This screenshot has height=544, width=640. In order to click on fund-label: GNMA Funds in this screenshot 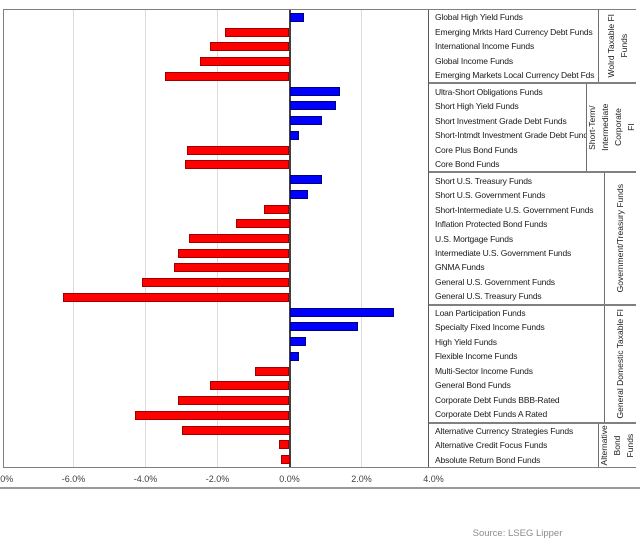, I will do `click(460, 267)`.